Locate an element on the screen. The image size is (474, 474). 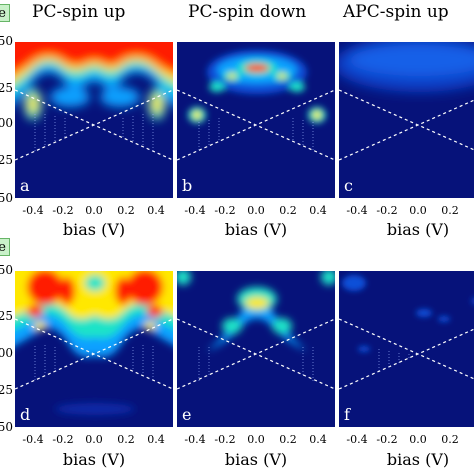
row-tag-top: e is located at coordinates (5, 13).